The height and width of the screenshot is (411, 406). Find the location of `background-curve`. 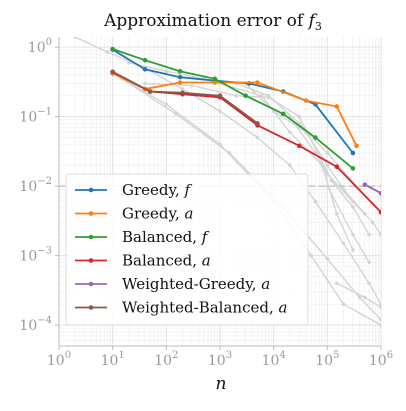

background-curve is located at coordinates (335, 176).